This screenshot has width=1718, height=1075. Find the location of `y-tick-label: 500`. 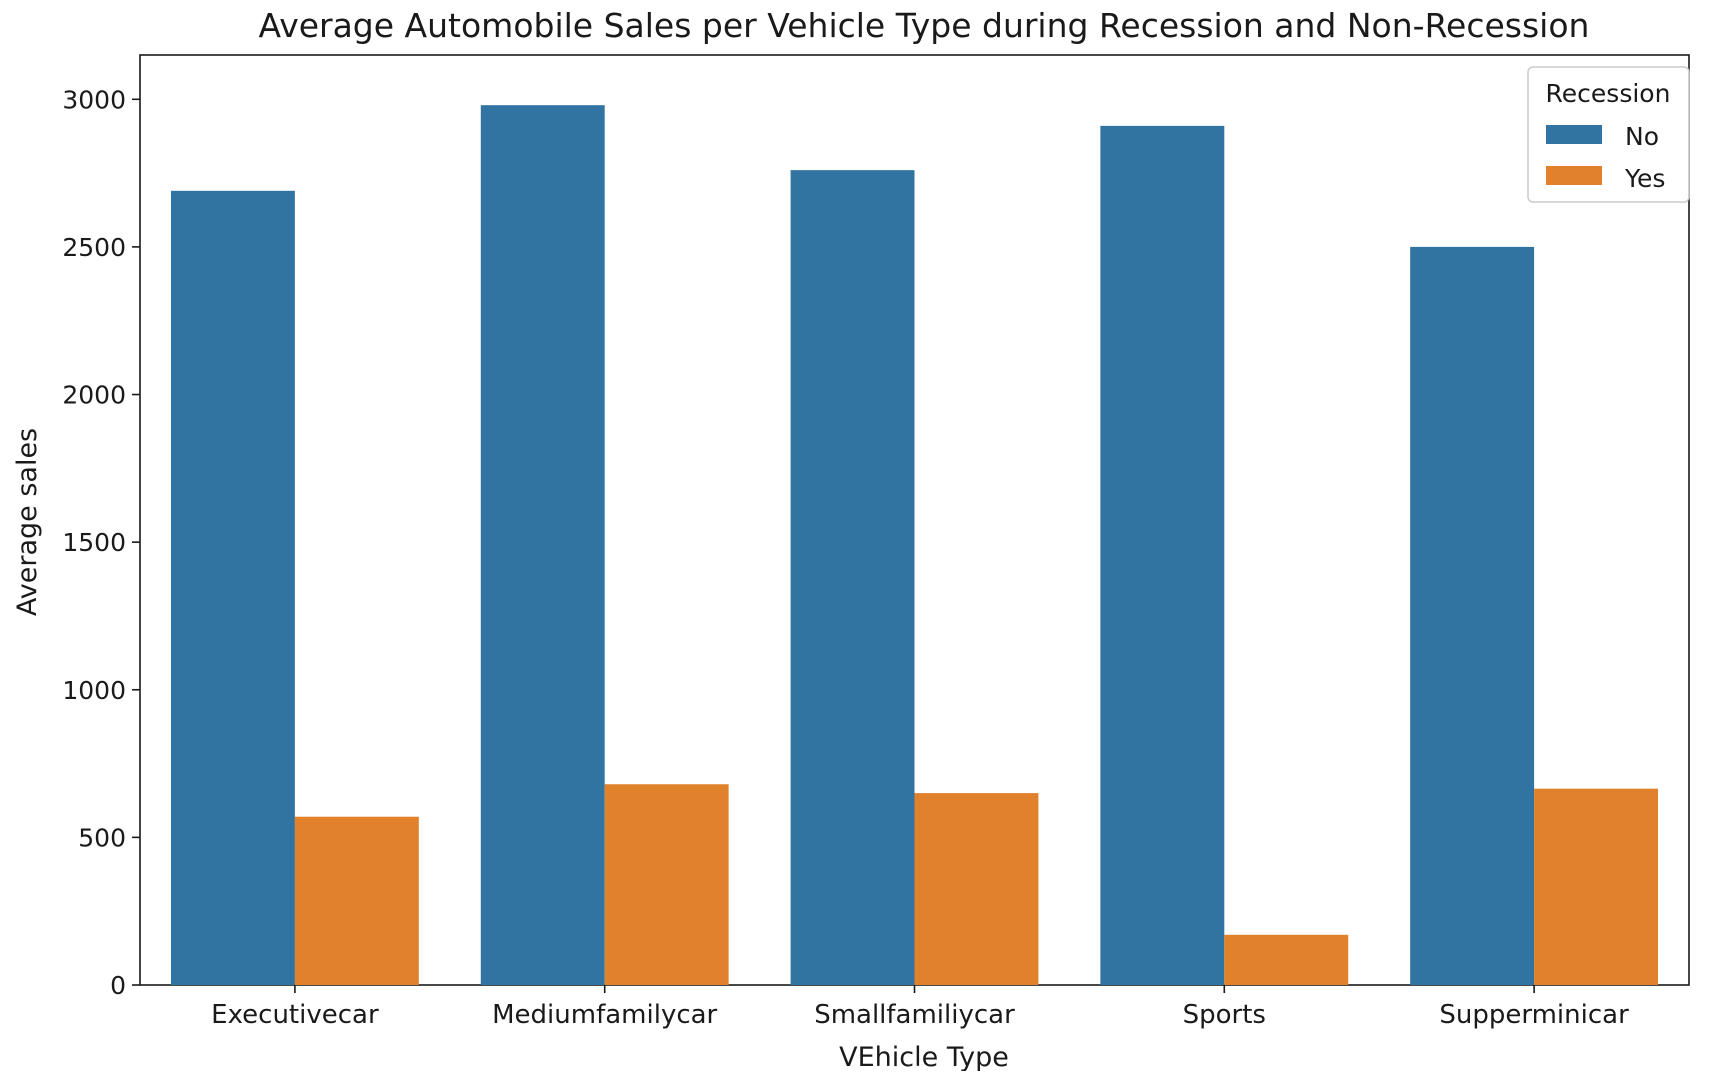

y-tick-label: 500 is located at coordinates (102, 837).